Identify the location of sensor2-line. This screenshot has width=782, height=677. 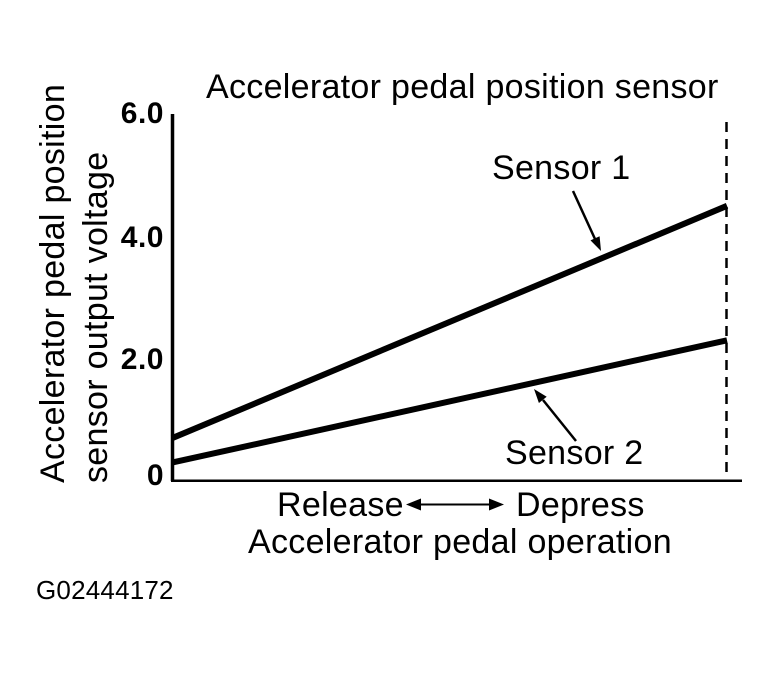
(449, 401).